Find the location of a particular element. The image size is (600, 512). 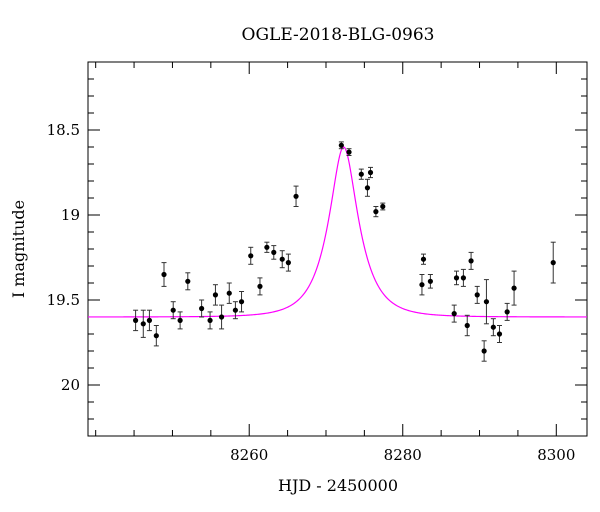

y-axis-label: I magnitude is located at coordinates (18, 249).